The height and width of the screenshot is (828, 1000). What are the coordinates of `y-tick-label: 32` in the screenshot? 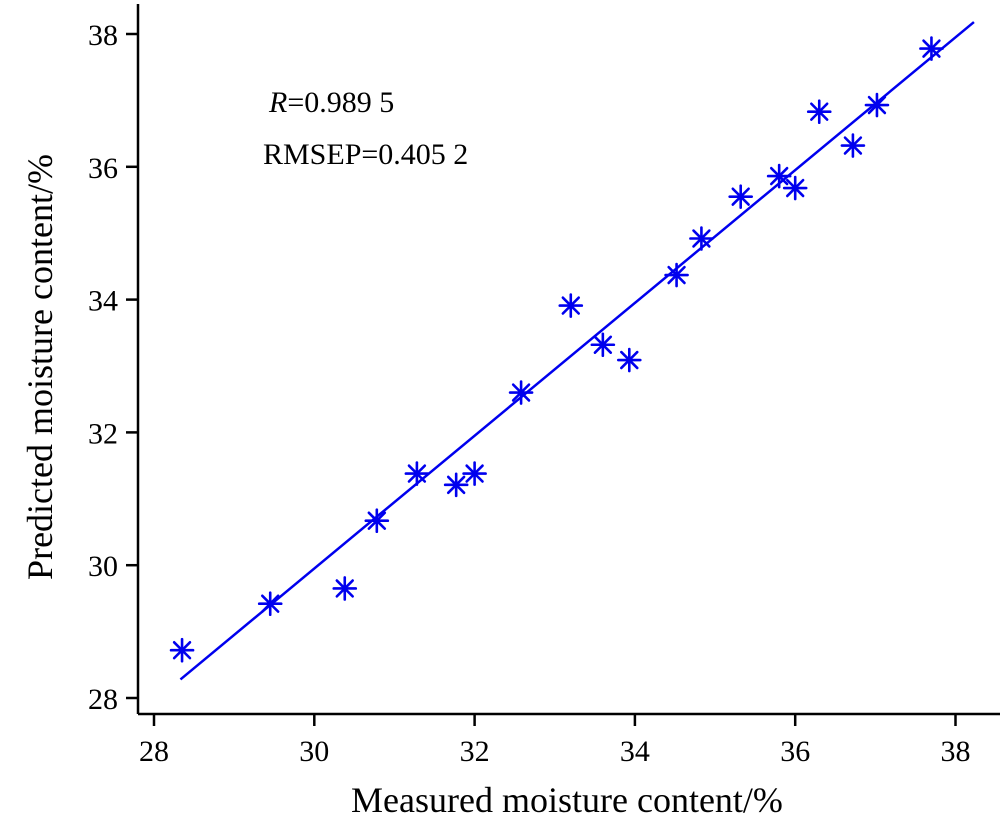 It's located at (103, 433).